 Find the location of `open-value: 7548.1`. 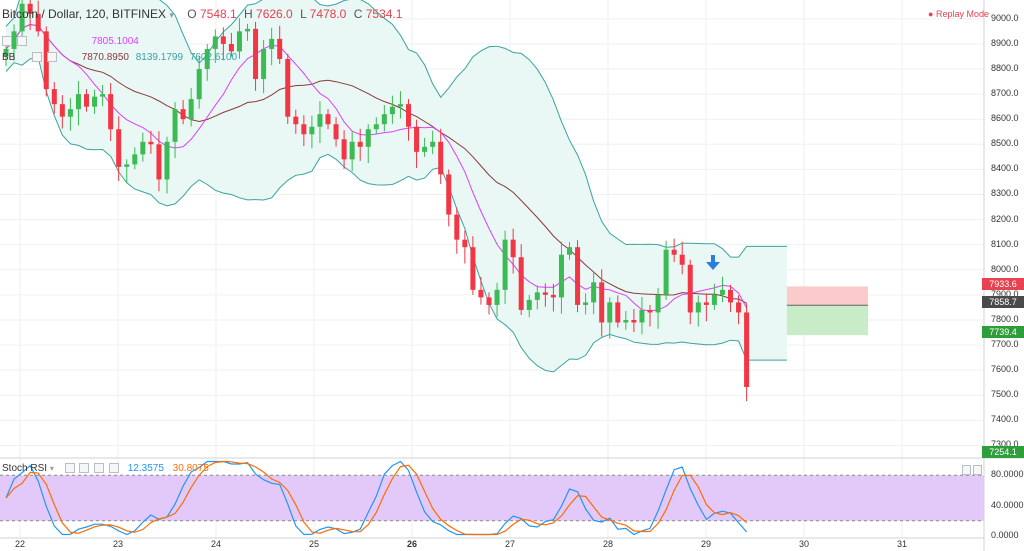

open-value: 7548.1 is located at coordinates (218, 14).